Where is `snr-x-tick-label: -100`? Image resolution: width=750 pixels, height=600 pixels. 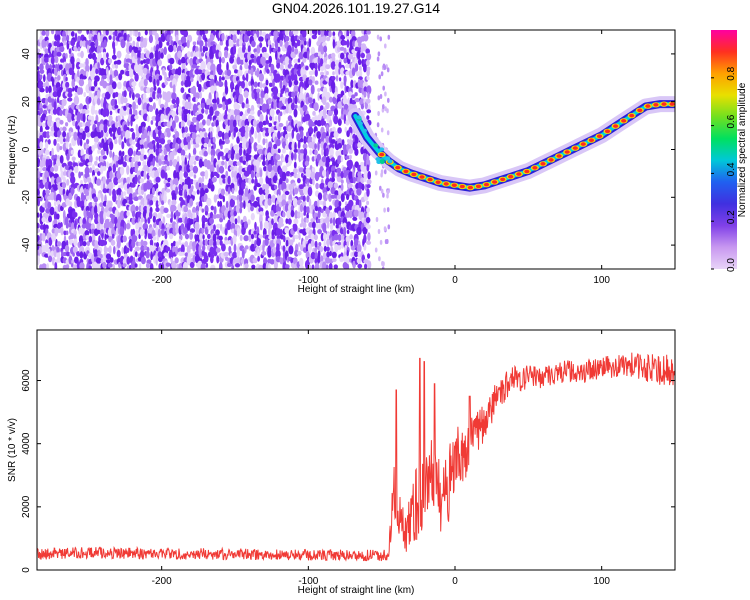
snr-x-tick-label: -100 is located at coordinates (308, 581).